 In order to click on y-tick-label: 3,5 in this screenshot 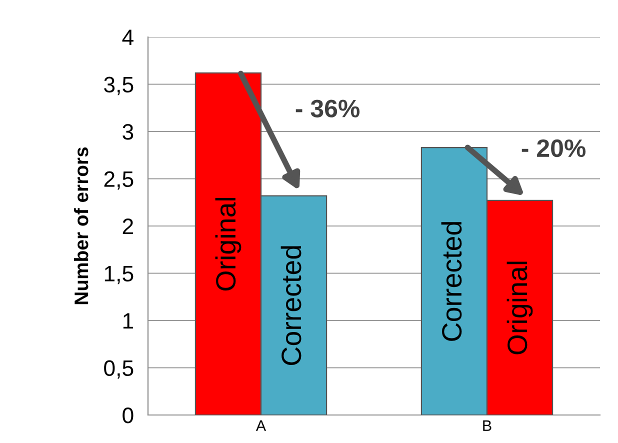, I will do `click(119, 86)`.